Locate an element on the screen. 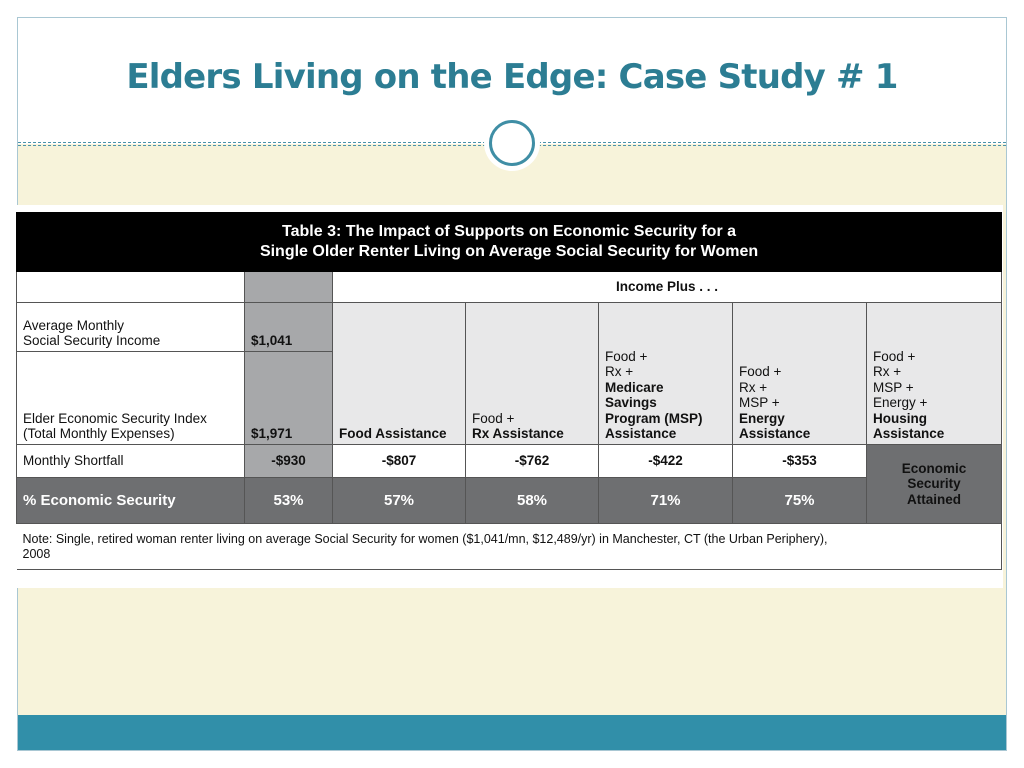  support-line-bold: Program (MSP) is located at coordinates (654, 418).